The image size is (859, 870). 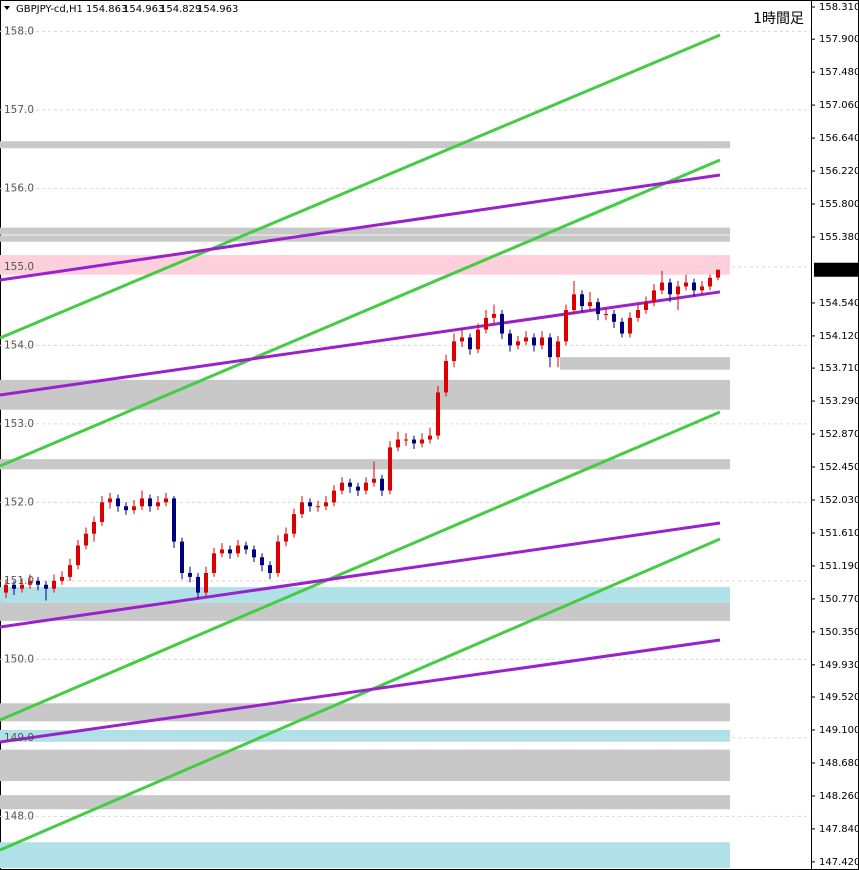 I want to click on y-tick-label: 150.770, so click(x=839, y=599).